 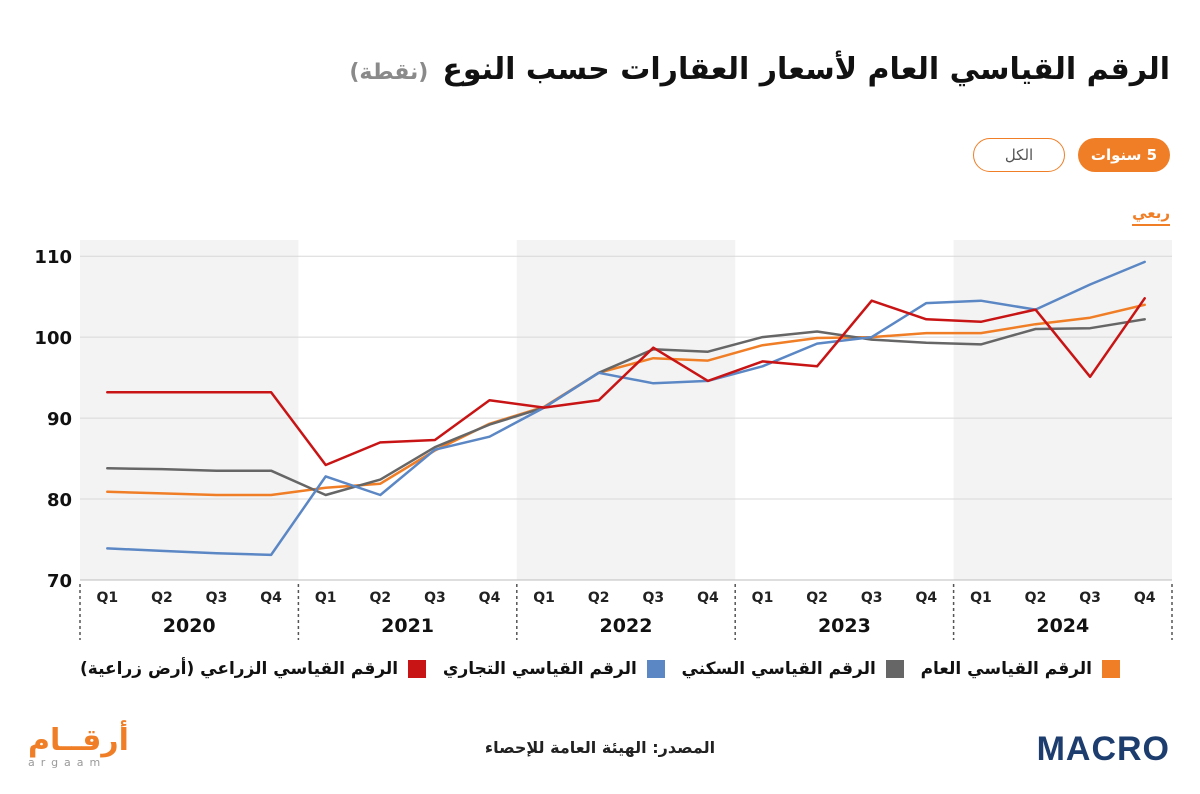 I want to click on legend-swatch-agricultural, so click(x=417, y=669).